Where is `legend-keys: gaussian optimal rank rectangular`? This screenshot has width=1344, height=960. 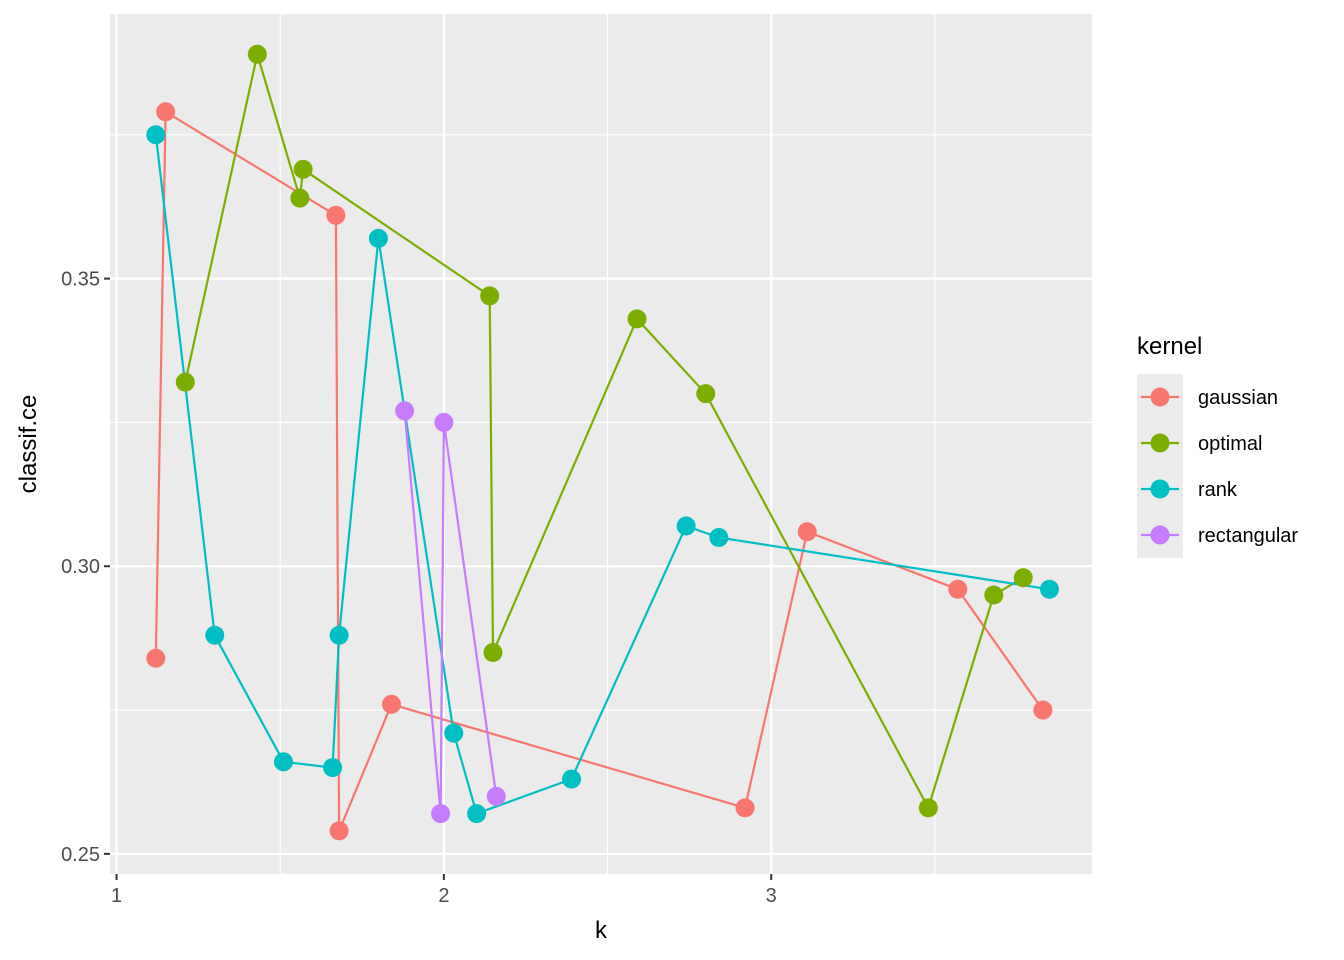
legend-keys: gaussian optimal rank rectangular is located at coordinates (1217, 466).